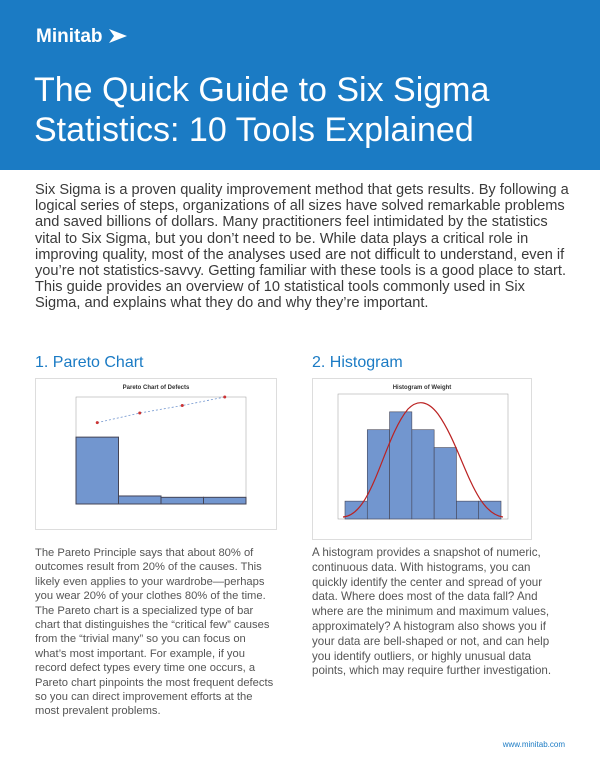  Describe the element at coordinates (156, 454) in the screenshot. I see `pareto-figure: Pareto Chart of Defects` at that location.